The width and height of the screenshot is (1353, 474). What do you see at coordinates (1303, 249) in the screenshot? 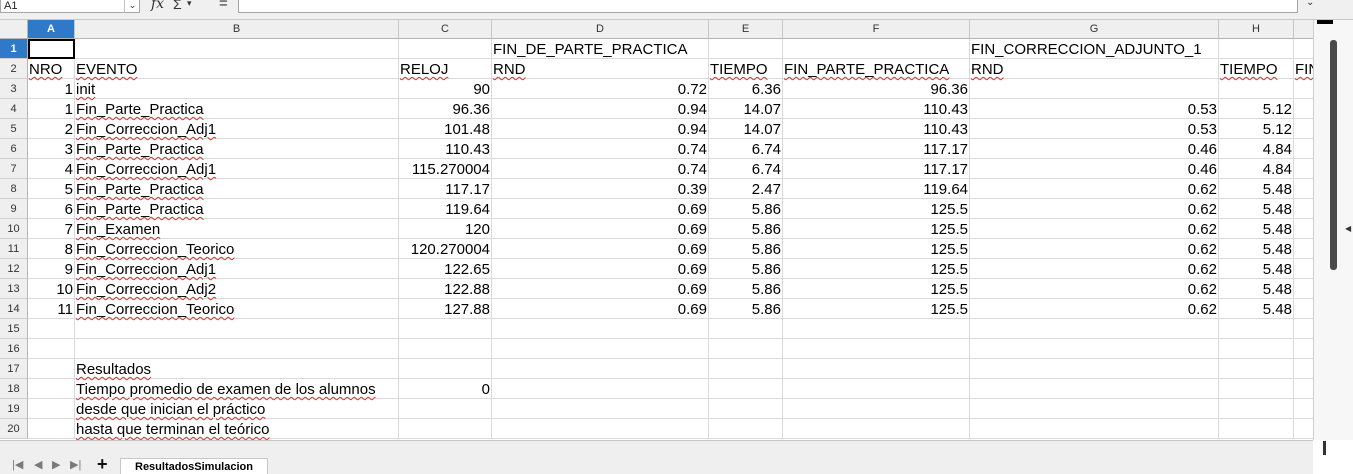
I see `cell-i11` at bounding box center [1303, 249].